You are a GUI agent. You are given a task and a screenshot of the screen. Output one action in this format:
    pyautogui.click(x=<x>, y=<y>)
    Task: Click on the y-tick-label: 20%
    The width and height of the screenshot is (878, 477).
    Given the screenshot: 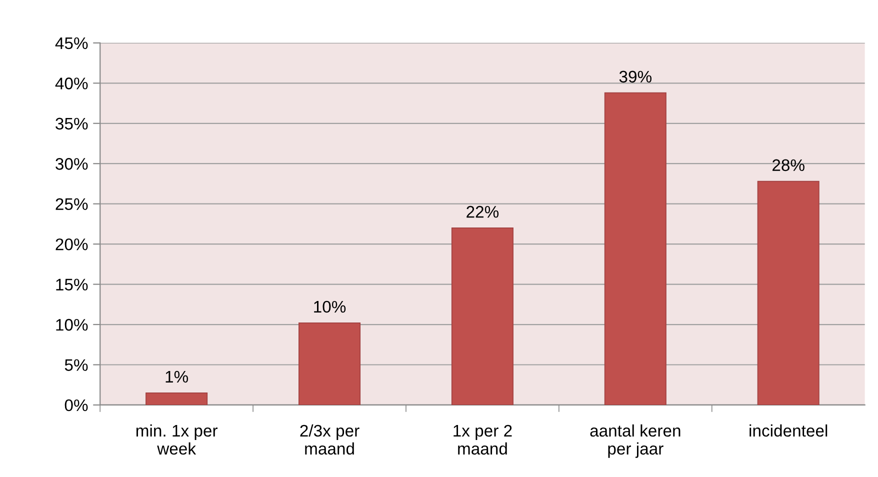 What is the action you would take?
    pyautogui.click(x=72, y=244)
    